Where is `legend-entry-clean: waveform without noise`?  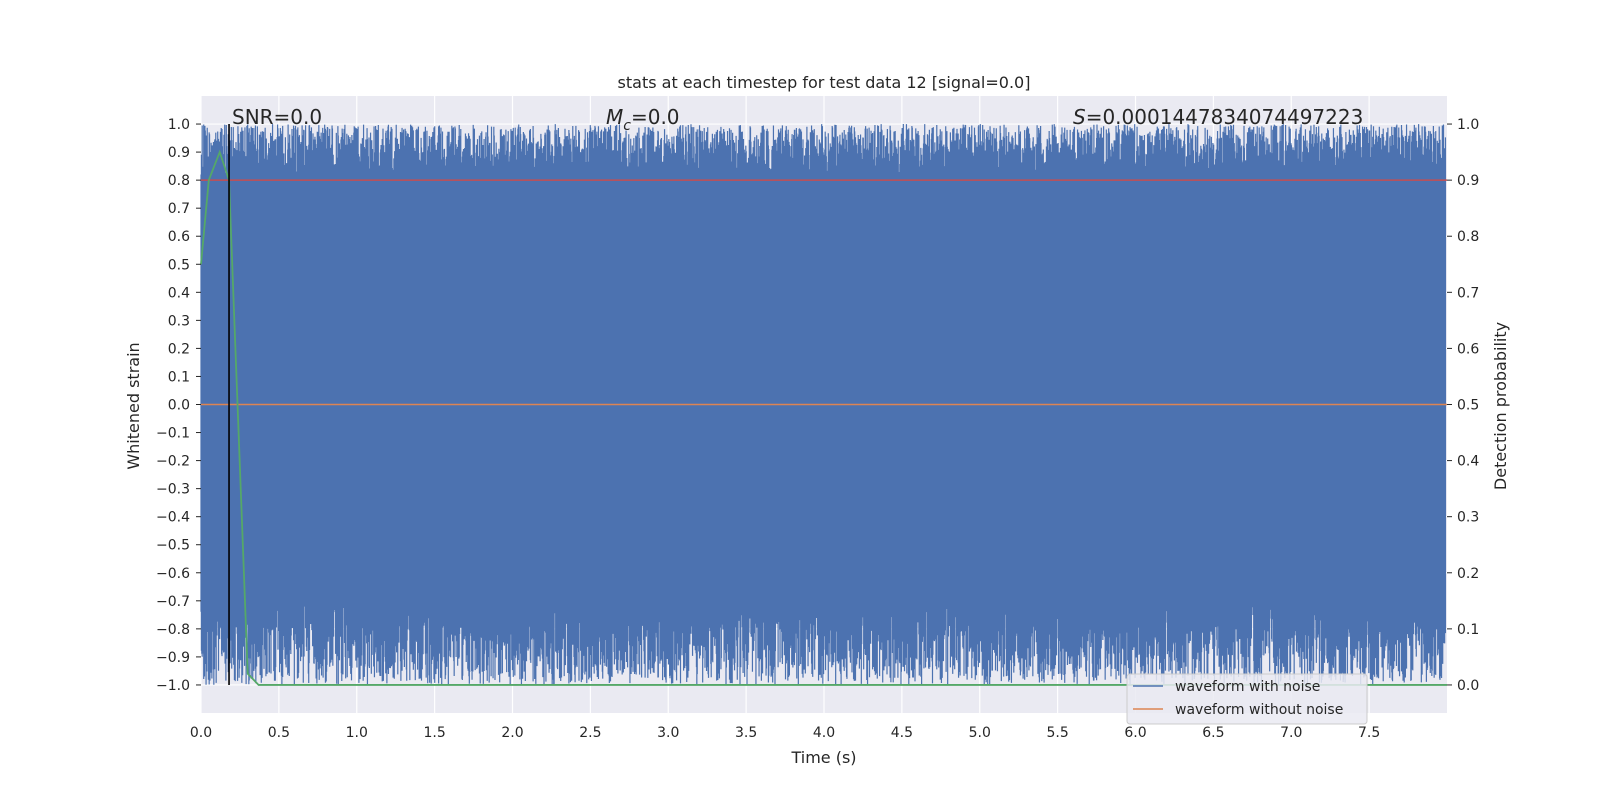 legend-entry-clean: waveform without noise is located at coordinates (1259, 710).